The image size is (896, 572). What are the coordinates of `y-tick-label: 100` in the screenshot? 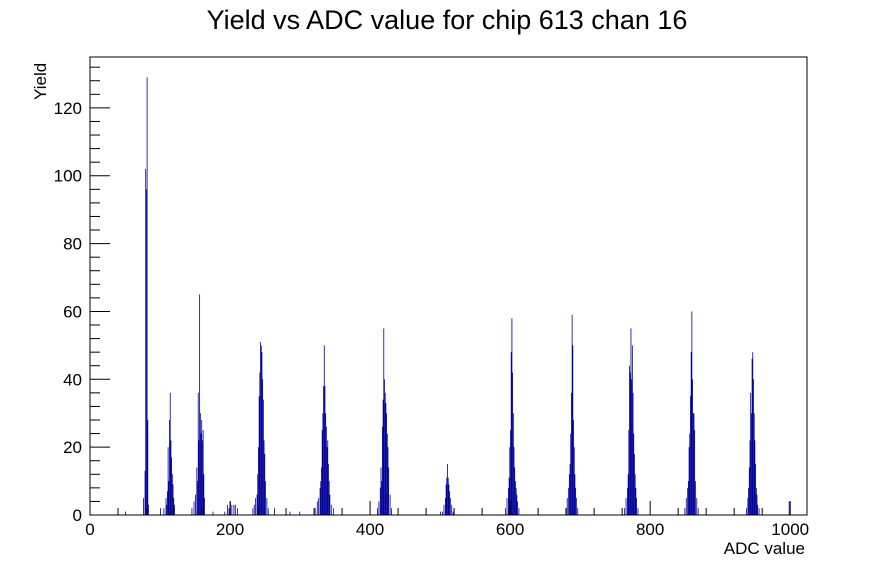 It's located at (68, 176).